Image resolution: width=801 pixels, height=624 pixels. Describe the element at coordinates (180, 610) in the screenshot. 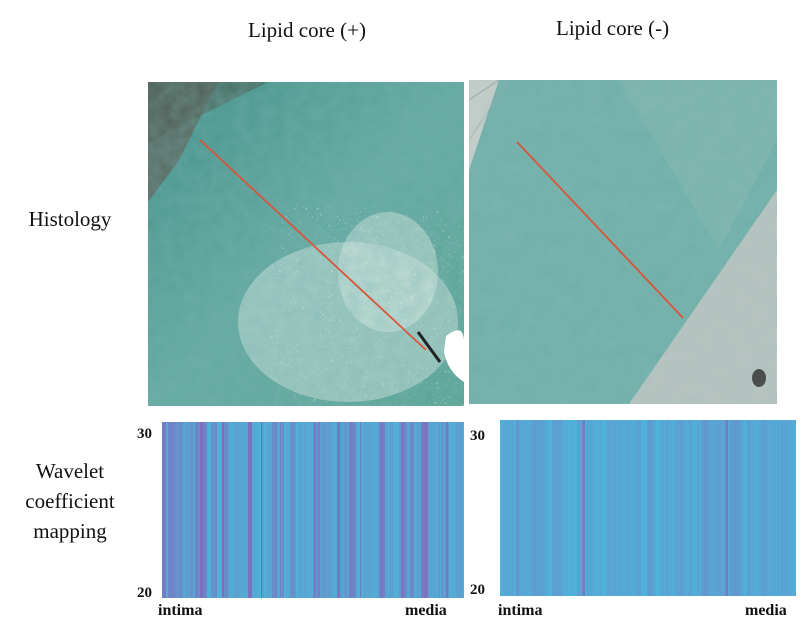

I see `x-axis-left-label-positive: intima` at that location.